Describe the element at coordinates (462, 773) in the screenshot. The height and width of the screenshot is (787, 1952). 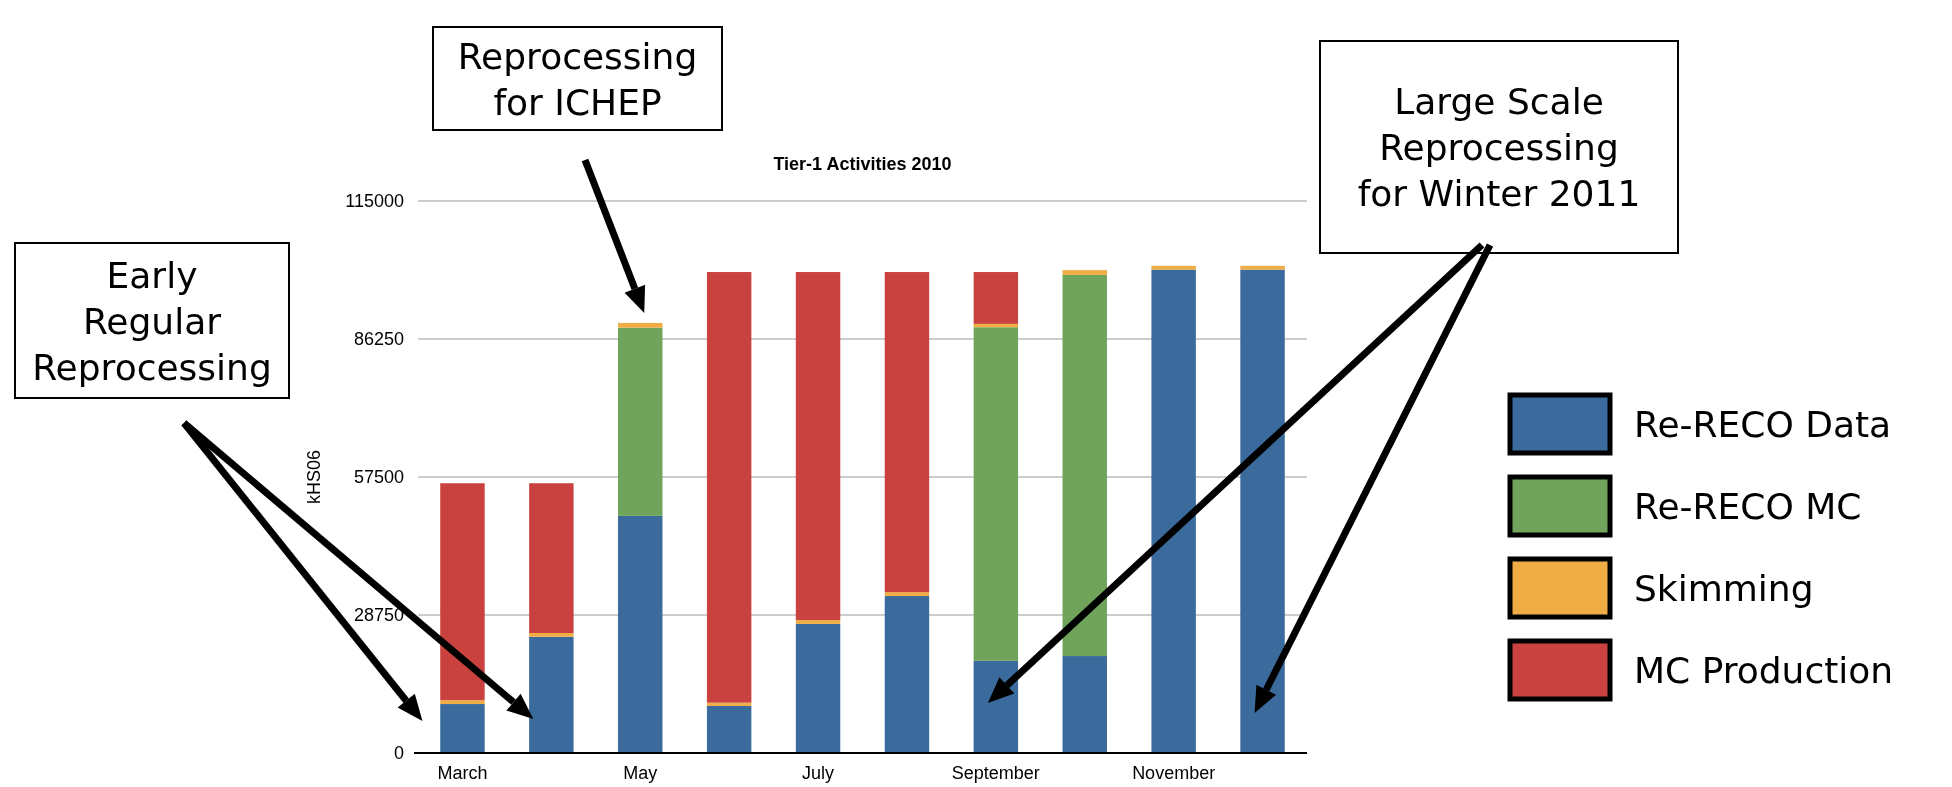
I see `x-tick-label: March` at that location.